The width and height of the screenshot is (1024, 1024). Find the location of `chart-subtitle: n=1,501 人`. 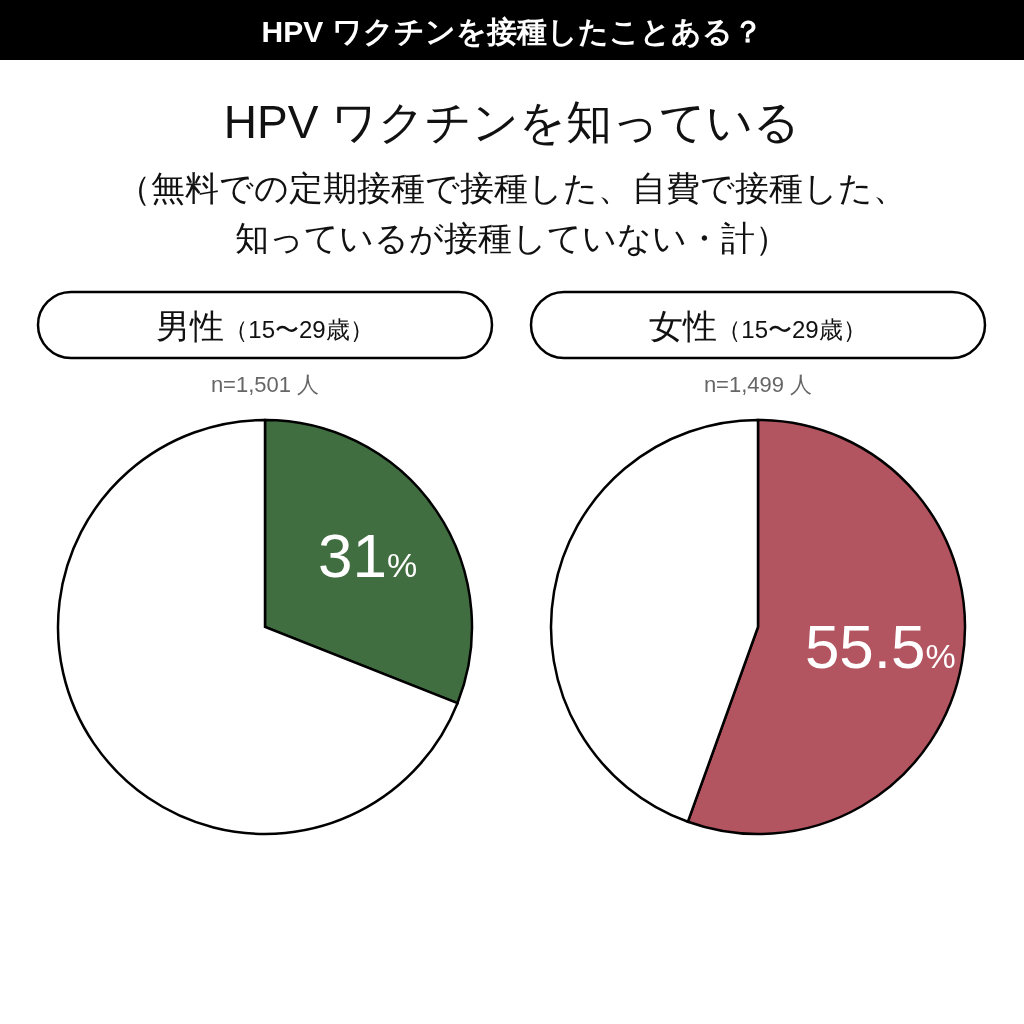

chart-subtitle: n=1,501 人 is located at coordinates (265, 384).